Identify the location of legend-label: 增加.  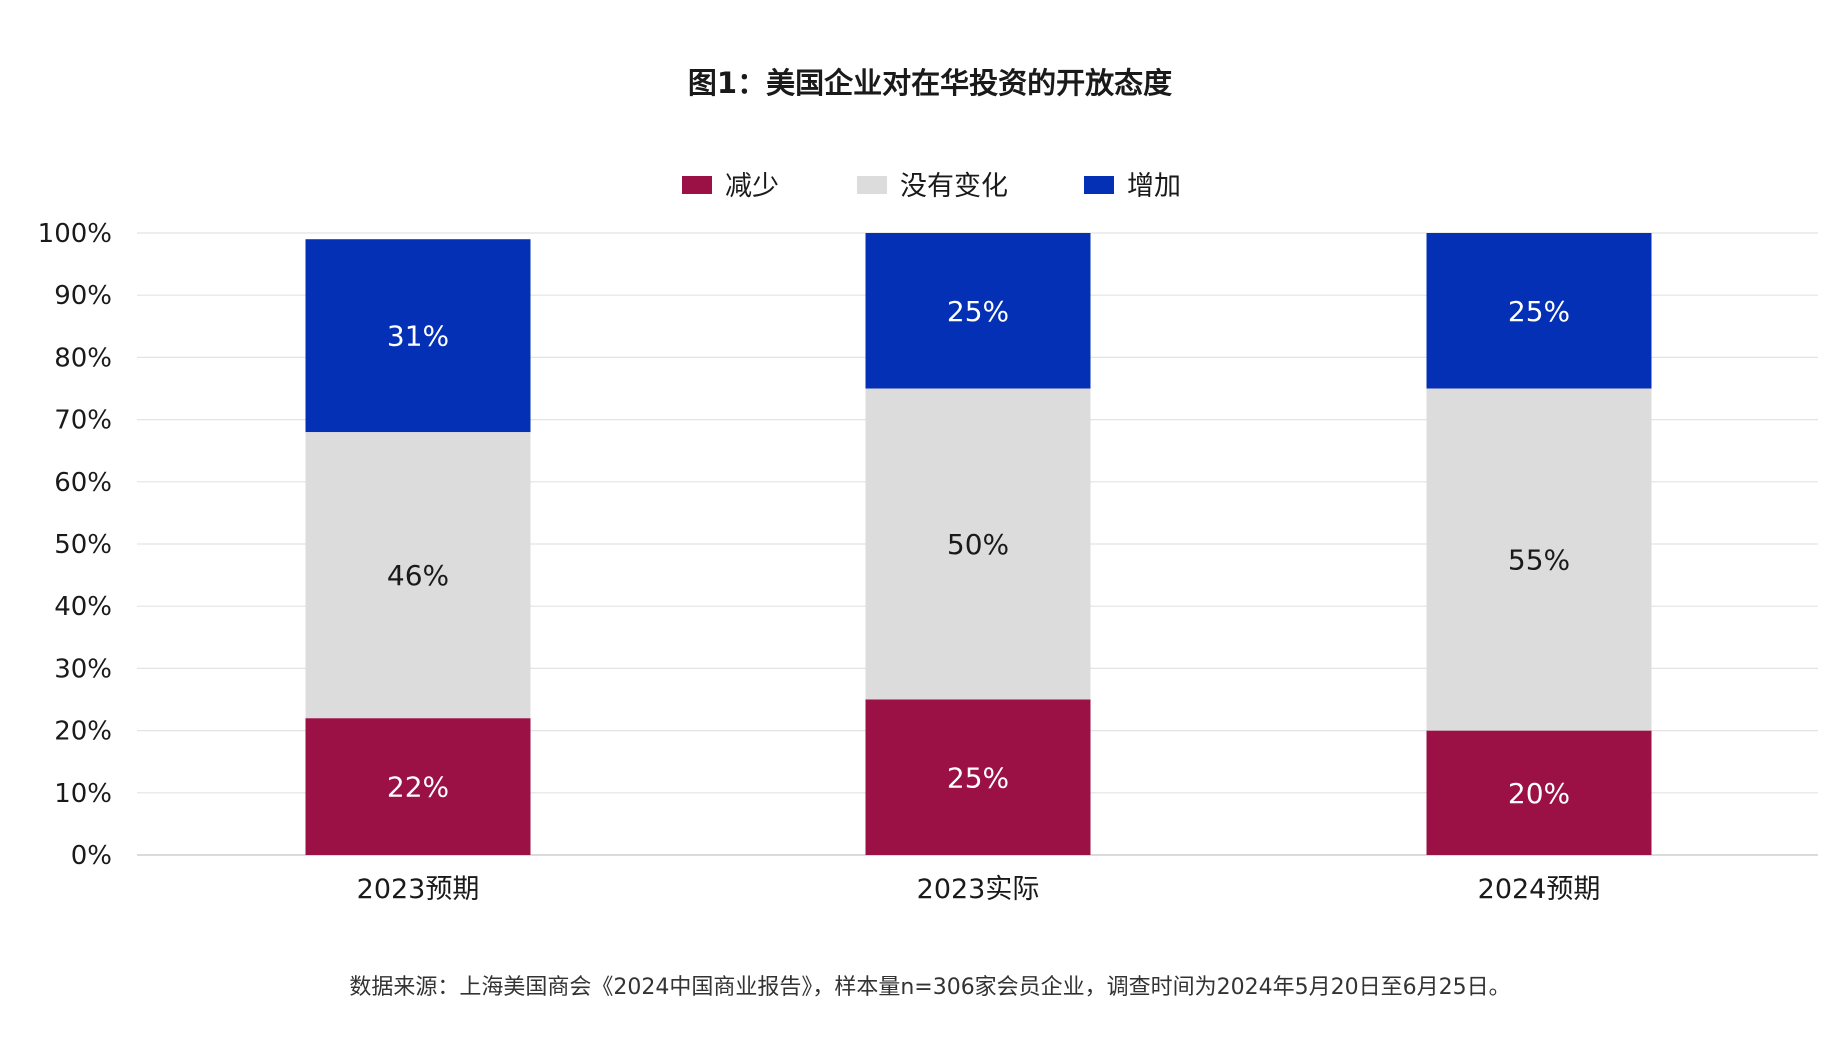
(1154, 186).